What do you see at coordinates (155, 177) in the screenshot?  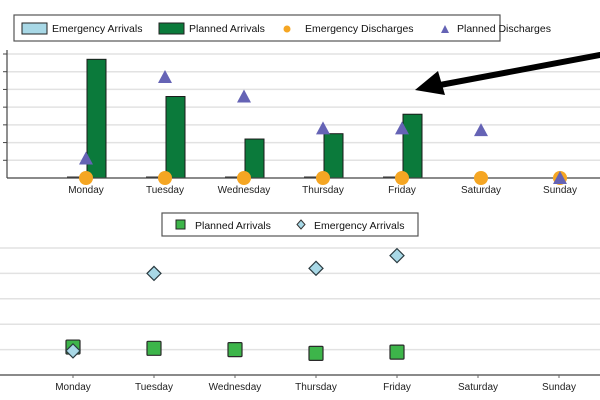 I see `bar-emergency-arrivals-tuesday` at bounding box center [155, 177].